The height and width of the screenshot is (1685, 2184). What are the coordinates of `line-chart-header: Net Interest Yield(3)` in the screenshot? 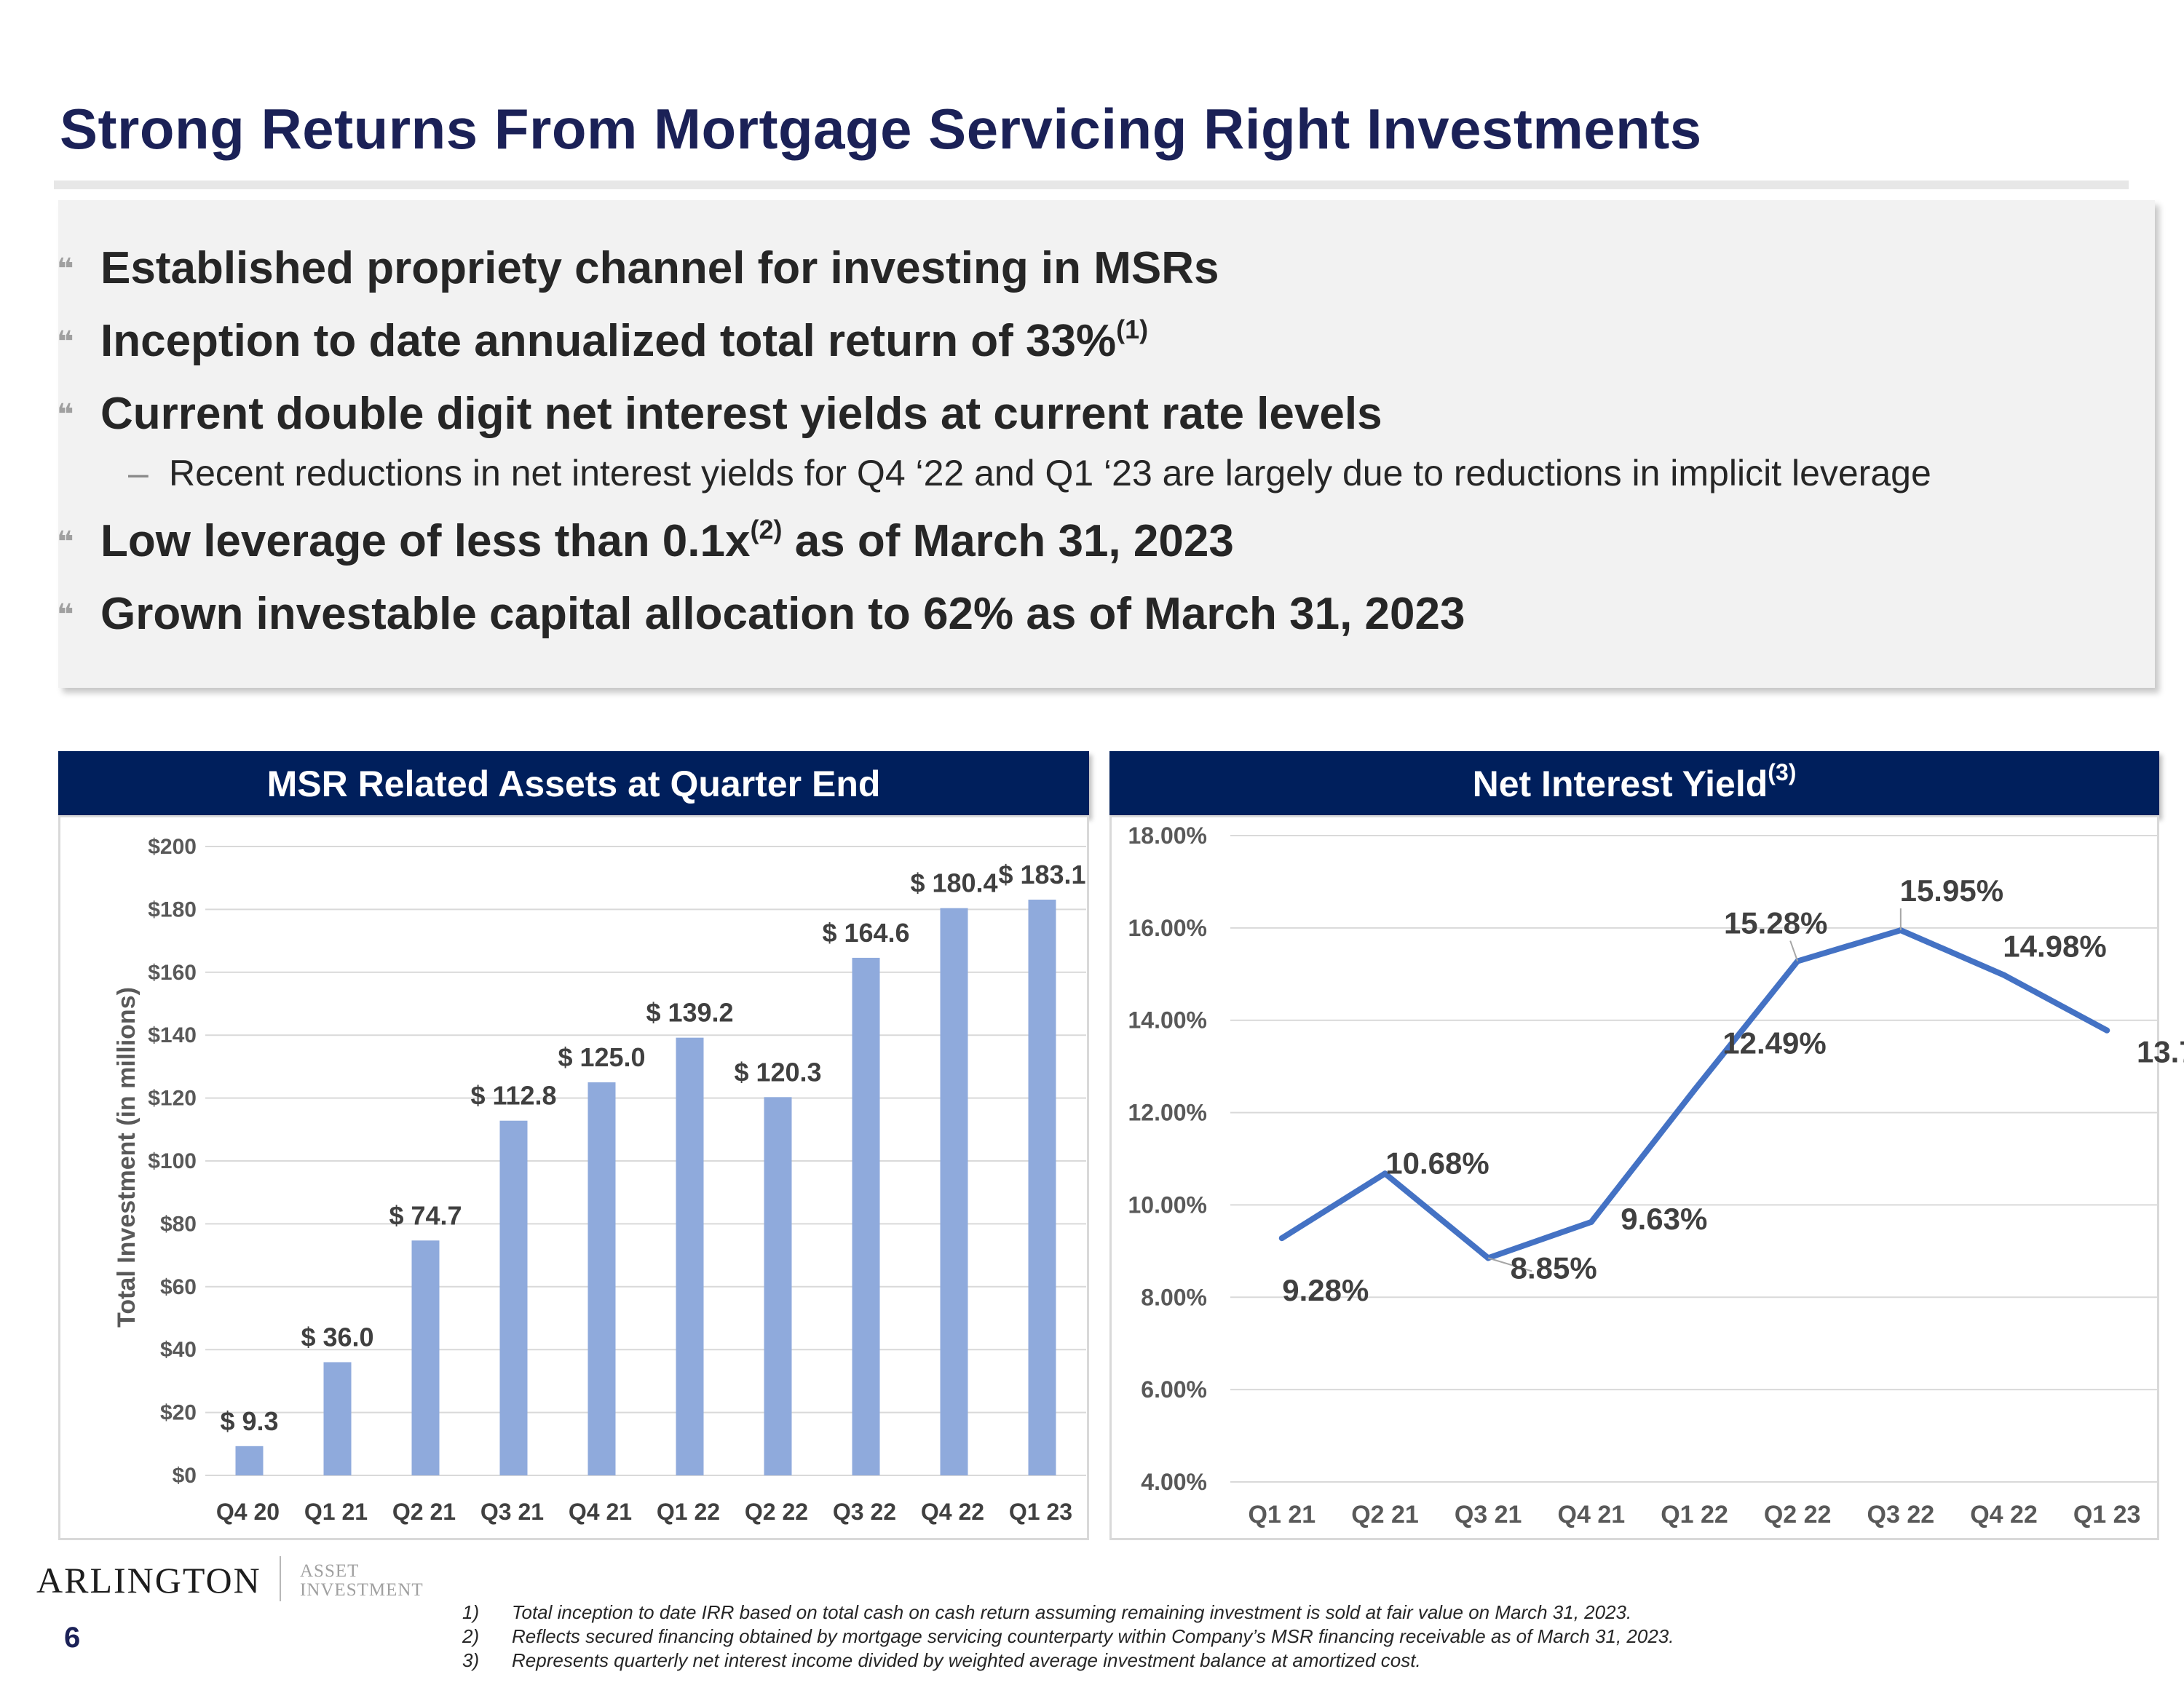 It's located at (1634, 784).